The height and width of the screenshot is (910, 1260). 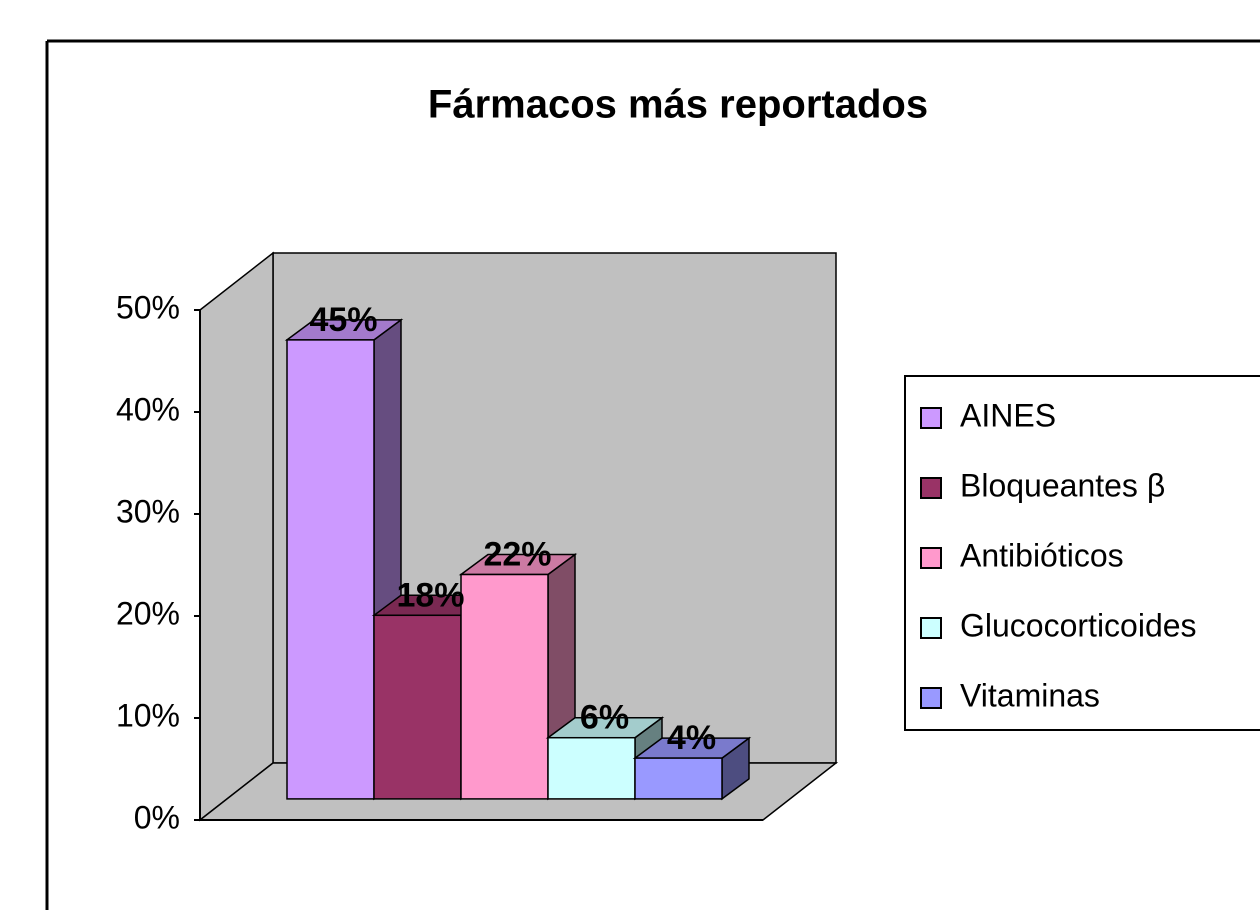 I want to click on y-tick-label: 50%, so click(x=148, y=307).